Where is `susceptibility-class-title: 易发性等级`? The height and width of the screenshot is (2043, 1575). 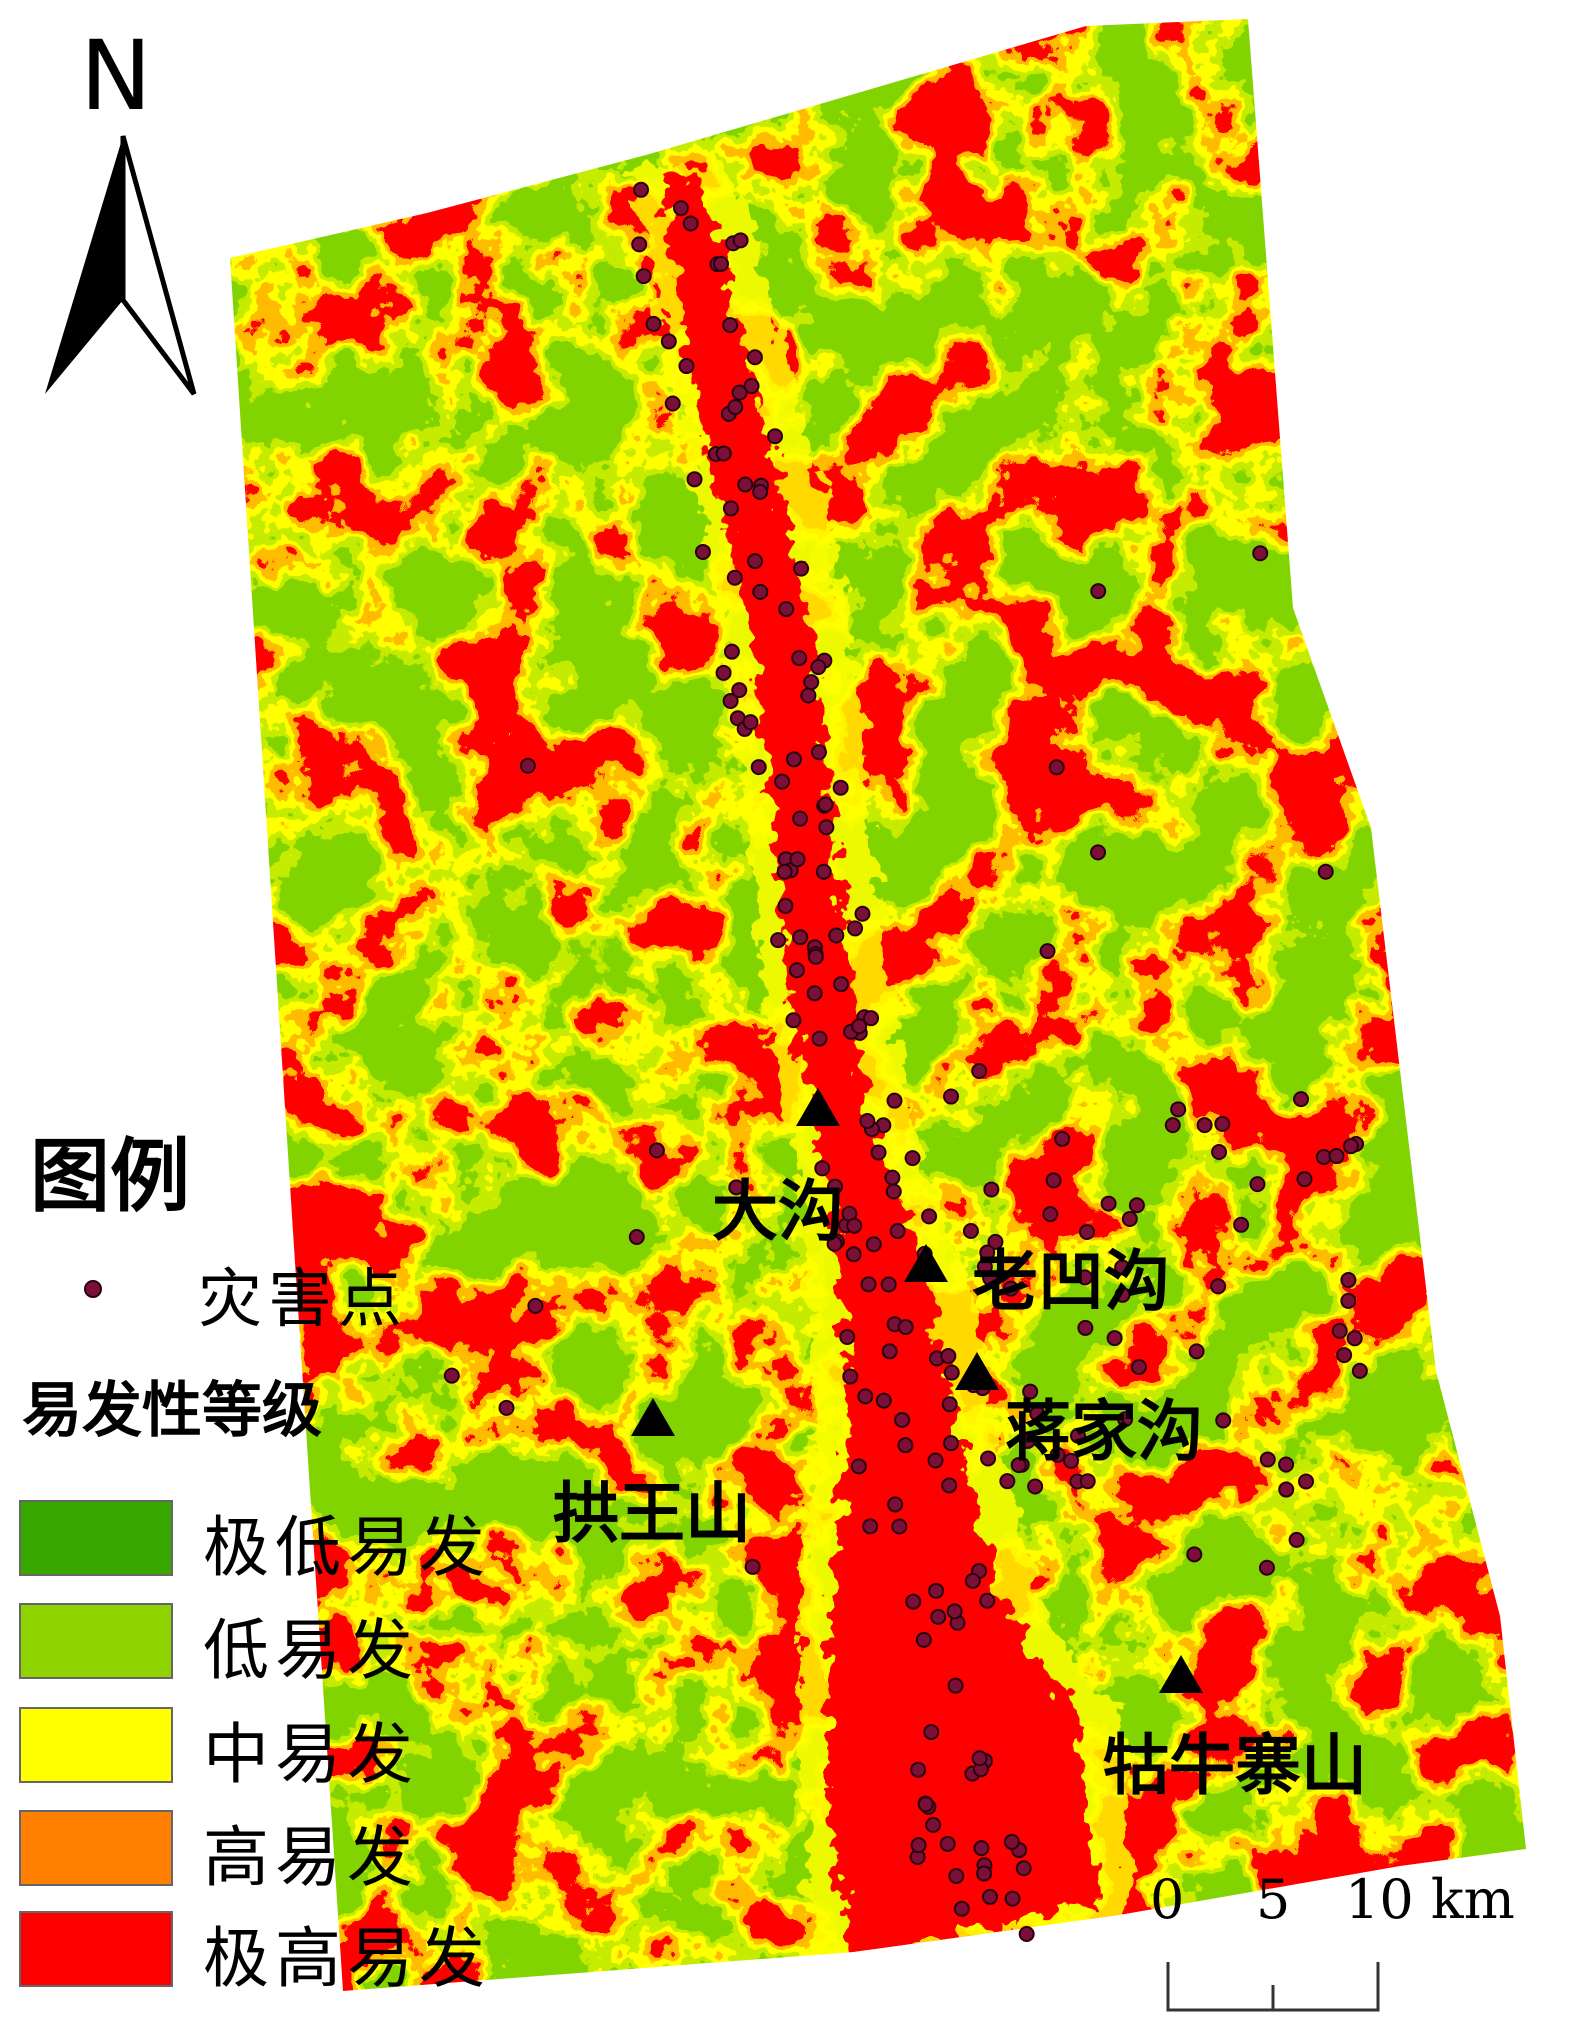
susceptibility-class-title: 易发性等级 is located at coordinates (172, 1411).